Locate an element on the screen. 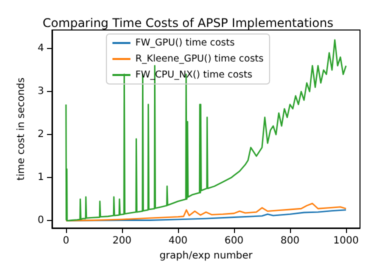 The image size is (376, 278). line-series is located at coordinates (206, 212).